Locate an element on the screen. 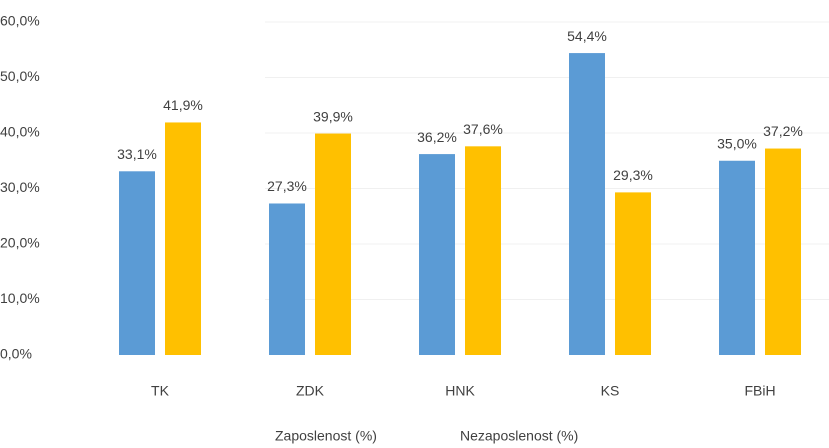  data-label: 54,4% is located at coordinates (587, 36).